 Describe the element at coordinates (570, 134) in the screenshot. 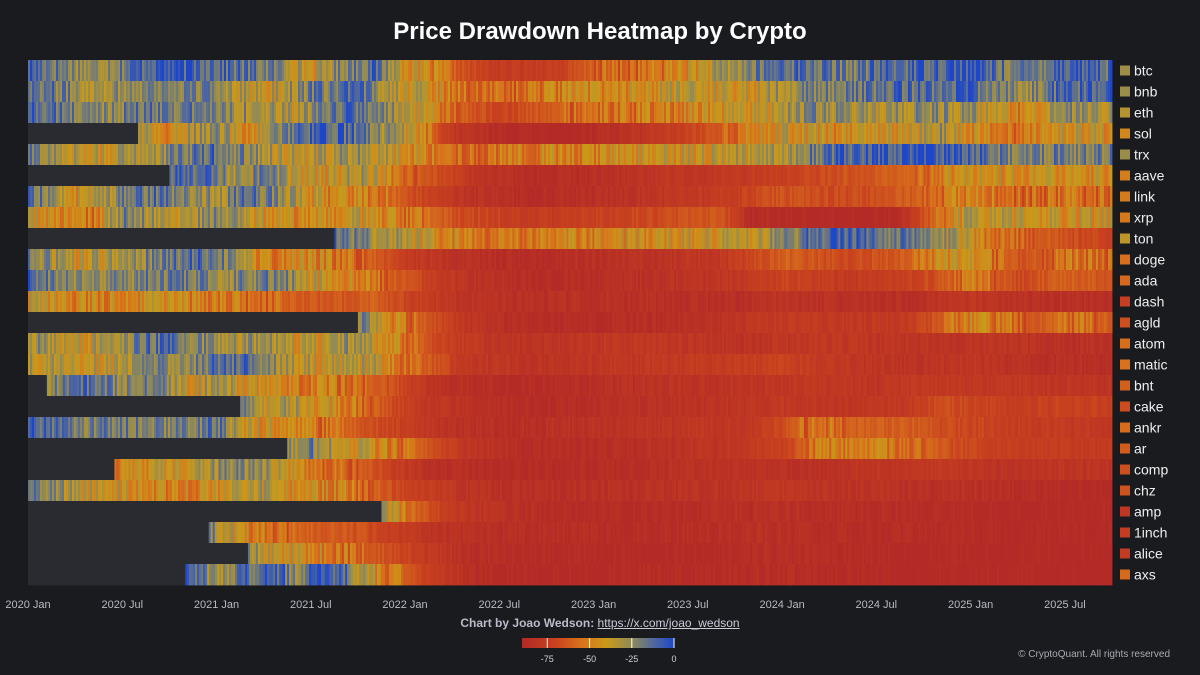

I see `heatmap-row-sol` at that location.